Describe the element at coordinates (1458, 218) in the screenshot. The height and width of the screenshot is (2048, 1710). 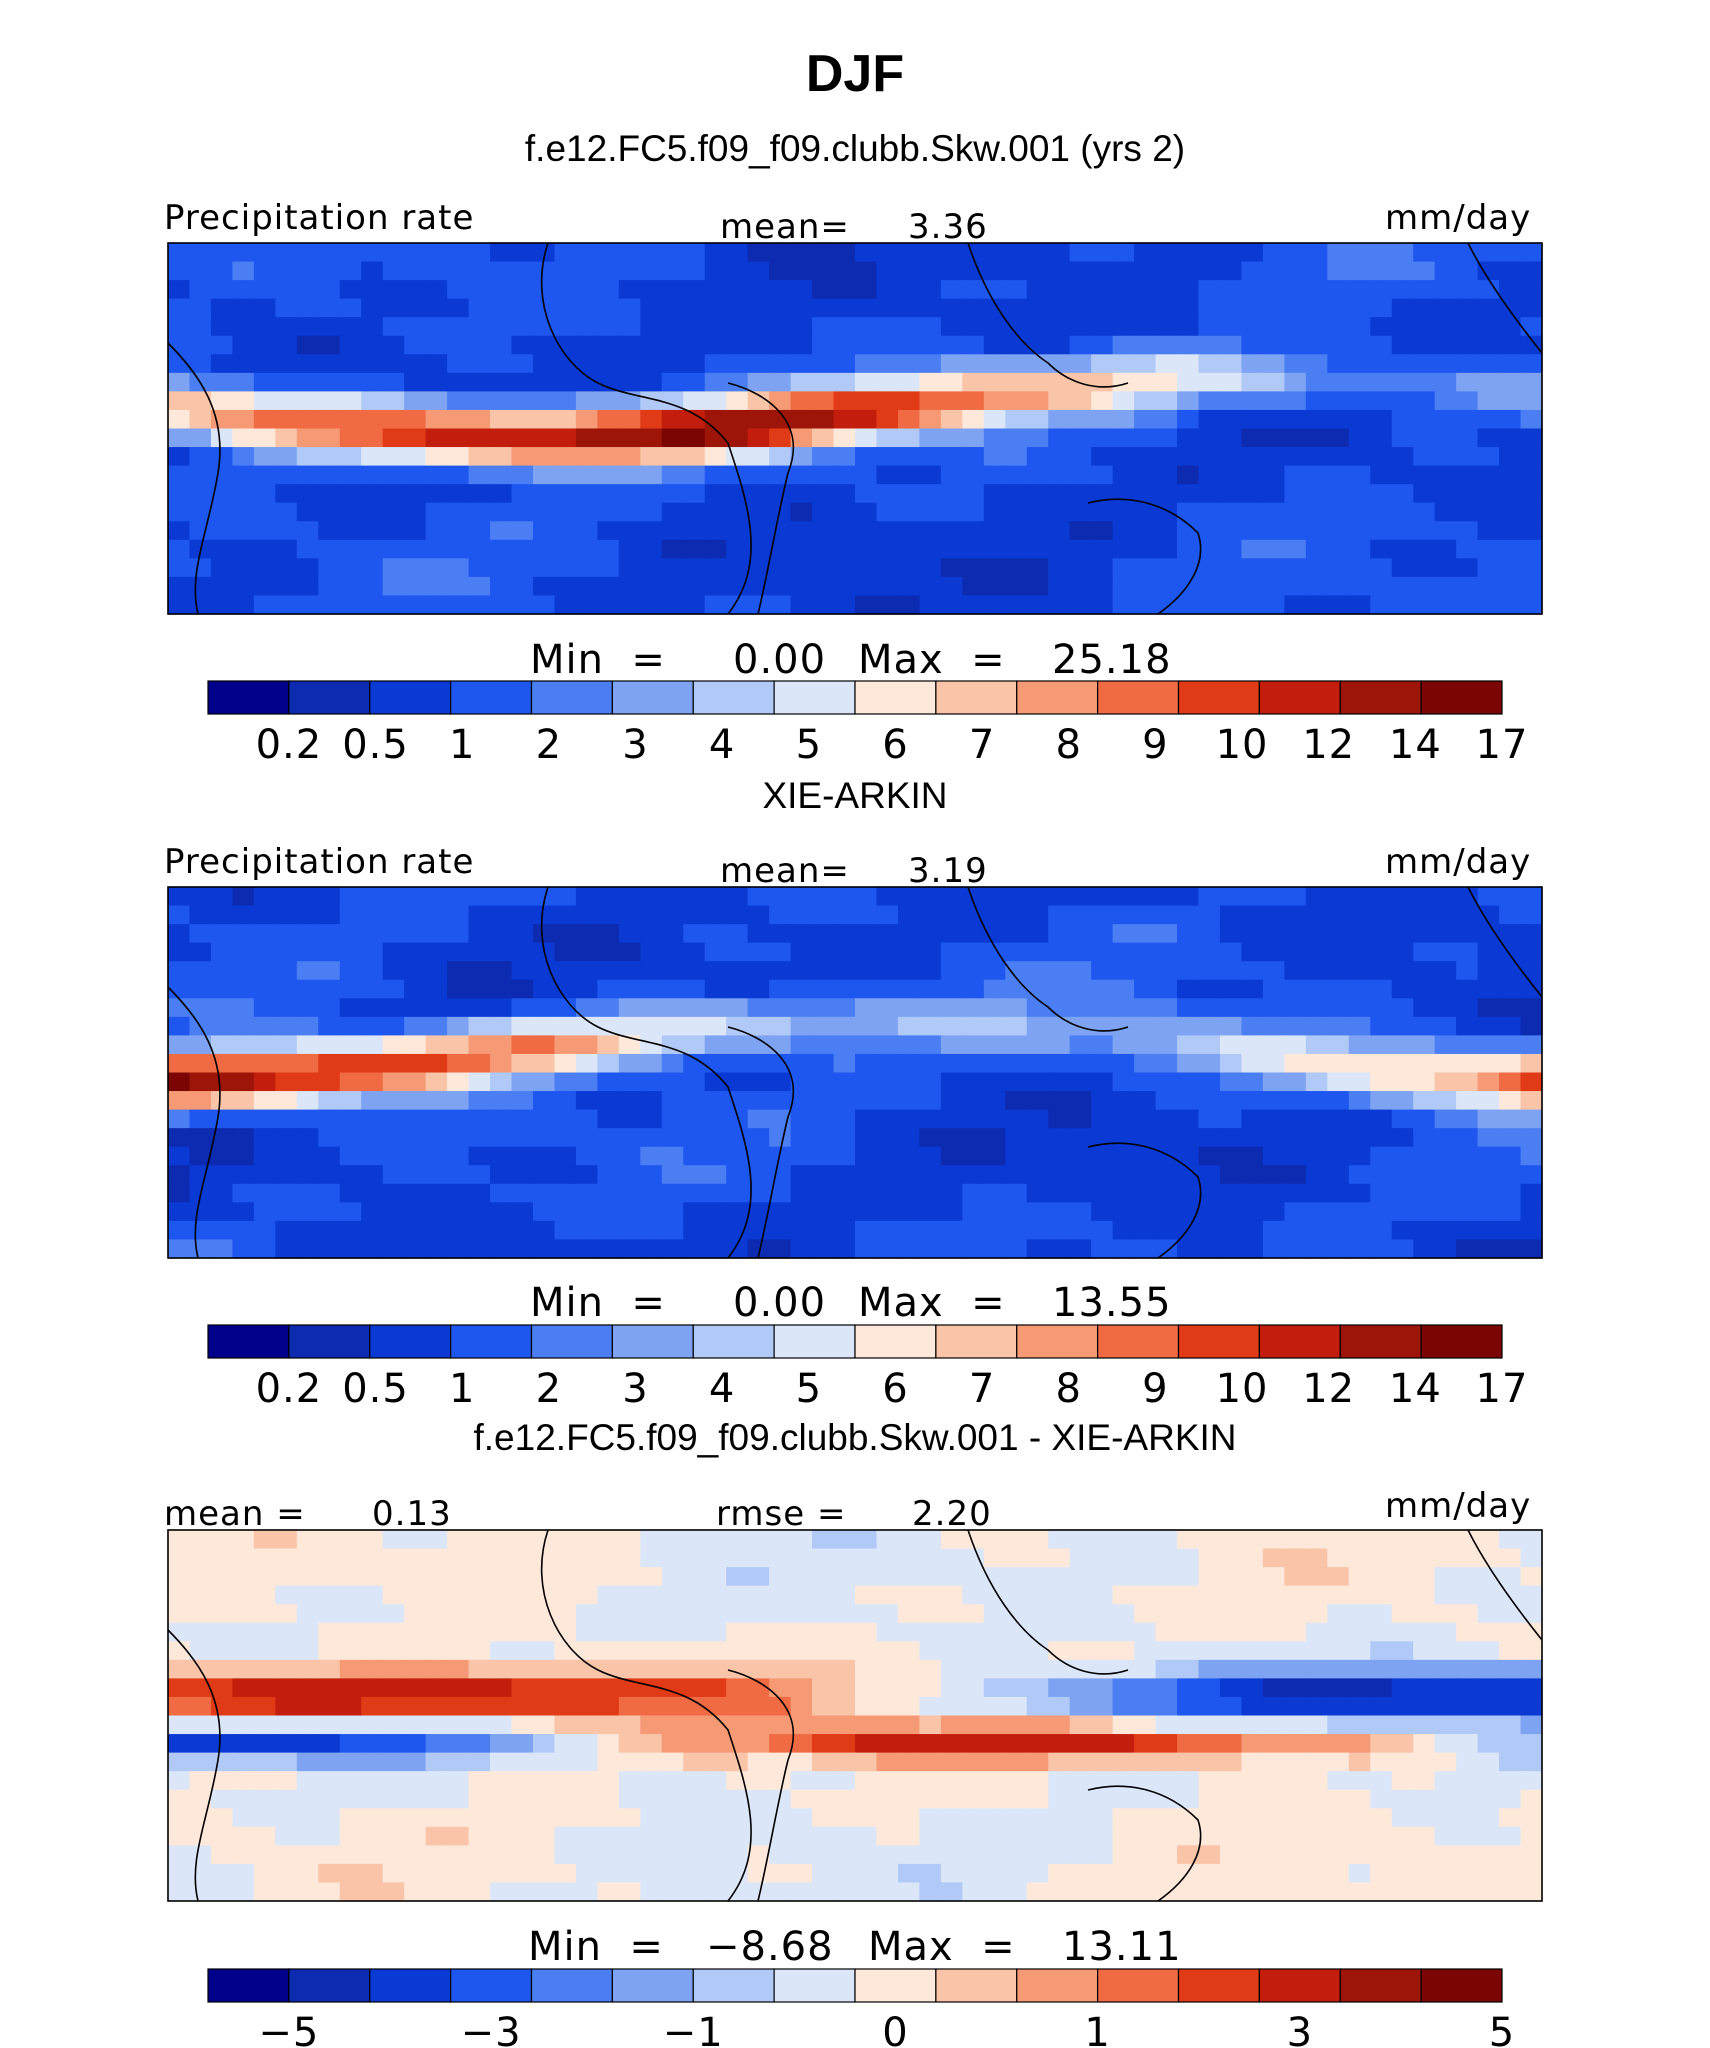
I see `panel-1-units: mm/day` at that location.